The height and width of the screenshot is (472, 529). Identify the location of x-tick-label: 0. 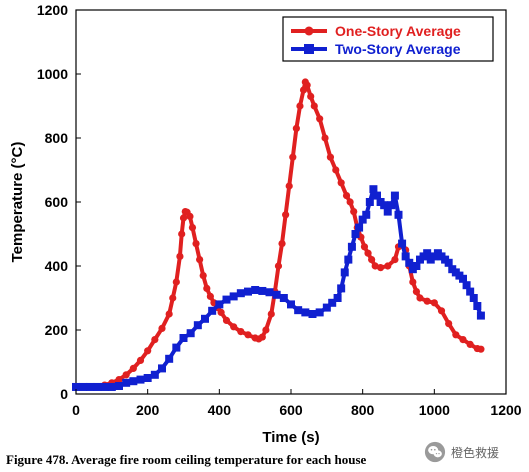
(76, 410).